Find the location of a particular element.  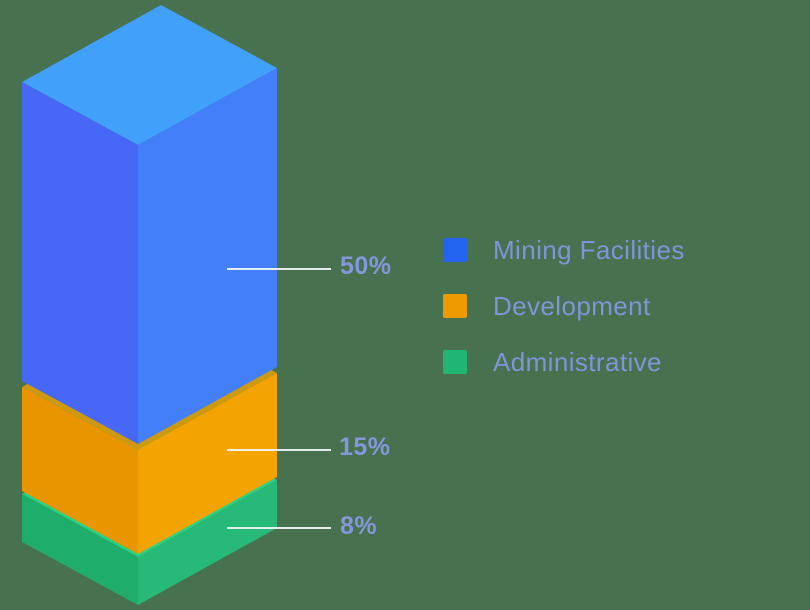

legend-item-mining-facilities: Mining Facilities is located at coordinates (564, 250).